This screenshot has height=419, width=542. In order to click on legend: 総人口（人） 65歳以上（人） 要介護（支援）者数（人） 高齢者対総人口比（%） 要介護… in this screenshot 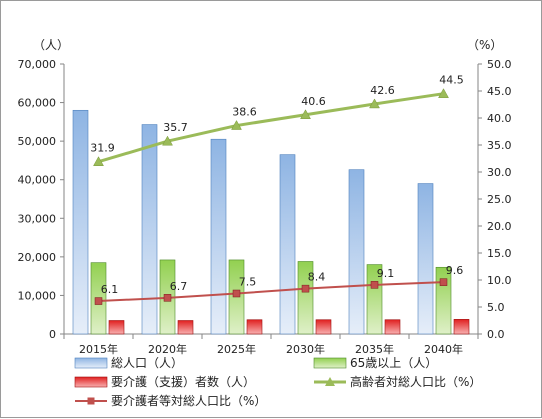, I will do `click(277, 382)`.